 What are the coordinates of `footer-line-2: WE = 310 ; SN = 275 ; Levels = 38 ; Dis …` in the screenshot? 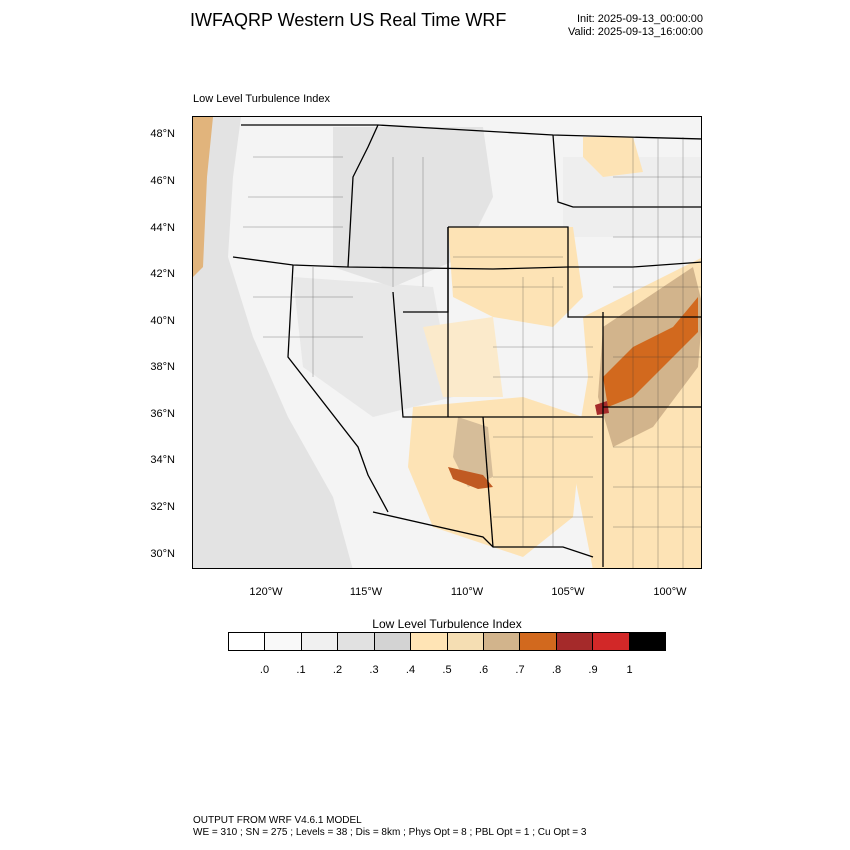 It's located at (390, 832).